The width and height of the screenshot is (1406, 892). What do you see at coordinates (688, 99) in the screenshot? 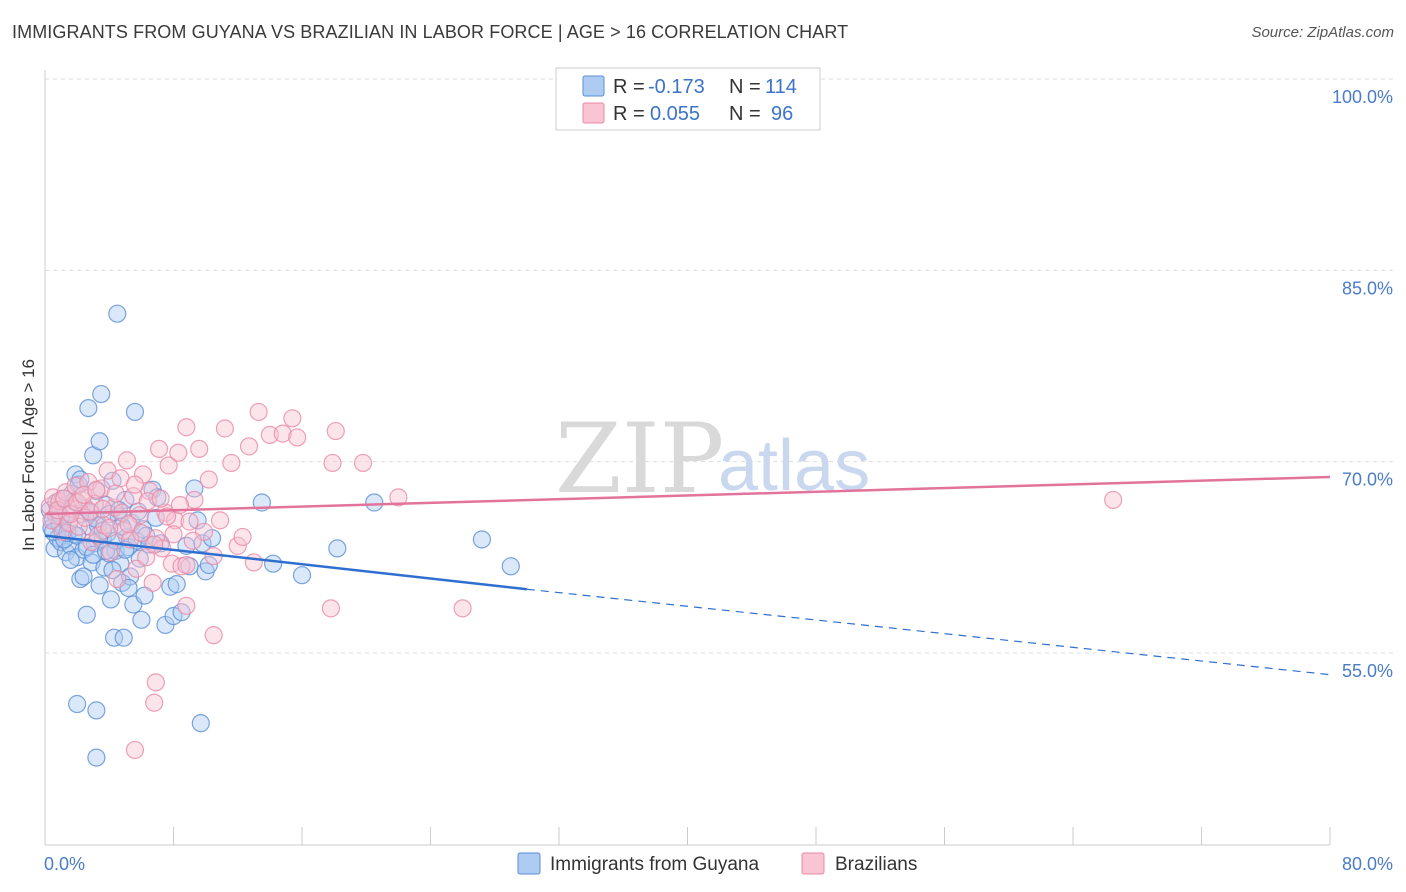
I see `legend: R = -0.173 N = 114 R = 0.055 N = 96` at bounding box center [688, 99].